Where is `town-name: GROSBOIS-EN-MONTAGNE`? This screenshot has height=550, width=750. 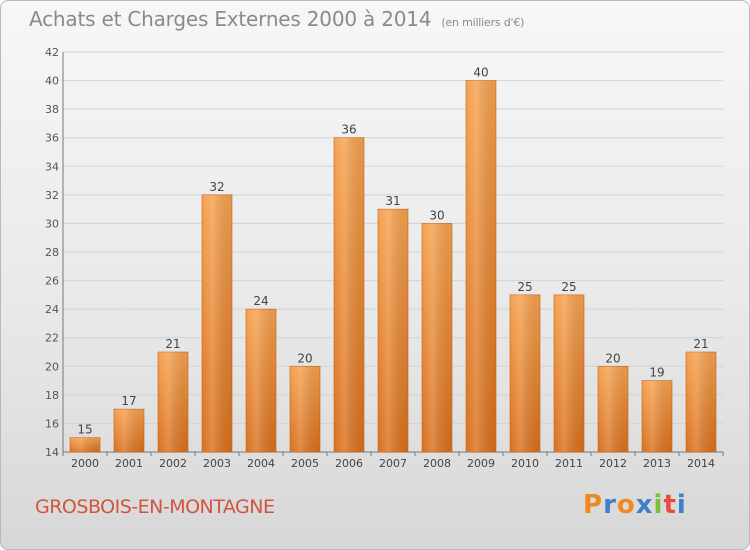 town-name: GROSBOIS-EN-MONTAGNE is located at coordinates (155, 507).